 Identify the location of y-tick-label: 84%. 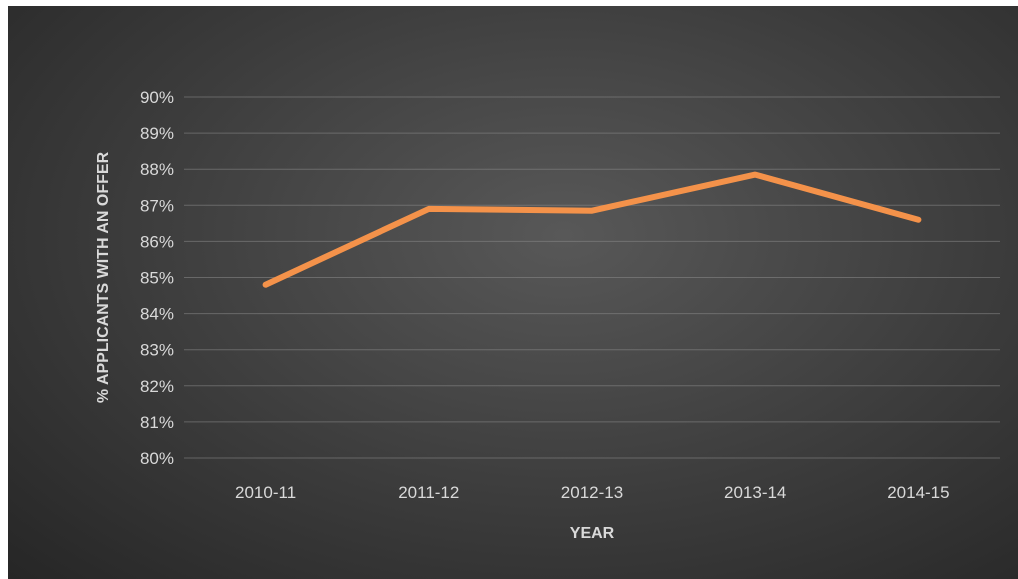
(157, 314).